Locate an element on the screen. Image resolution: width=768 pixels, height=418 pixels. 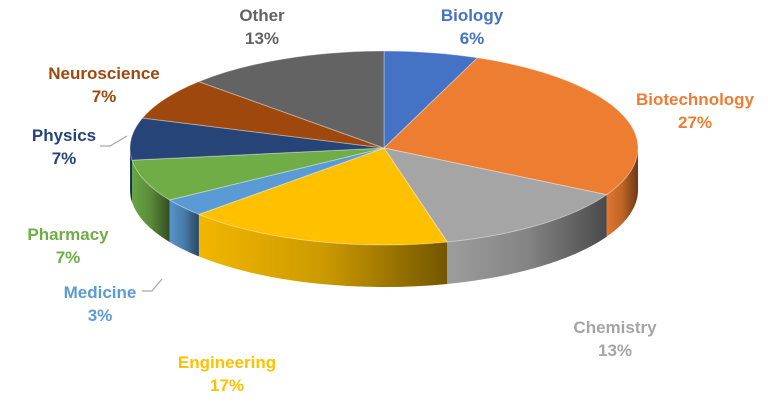
pie-slice-engineering is located at coordinates (323, 196).